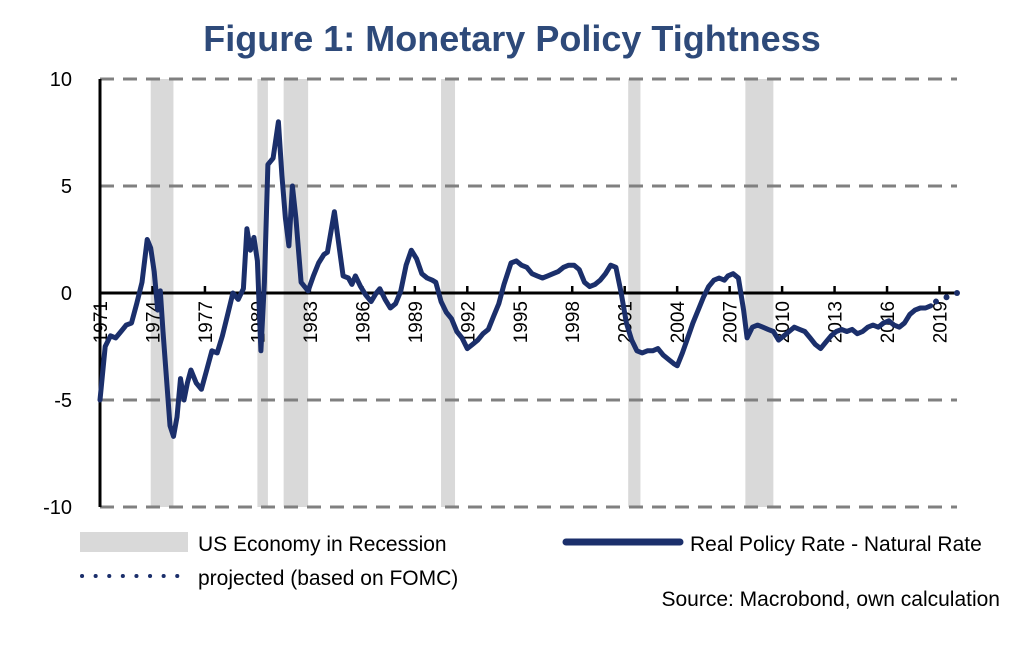  I want to click on legend-item-recession: US Economy in Recession, so click(263, 544).